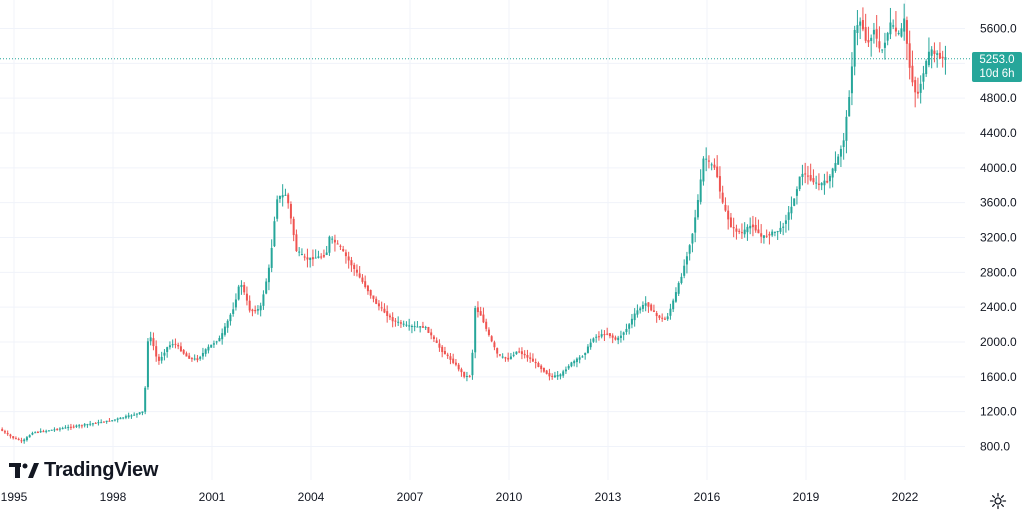  I want to click on tradingview-brand: TradingView, so click(83, 470).